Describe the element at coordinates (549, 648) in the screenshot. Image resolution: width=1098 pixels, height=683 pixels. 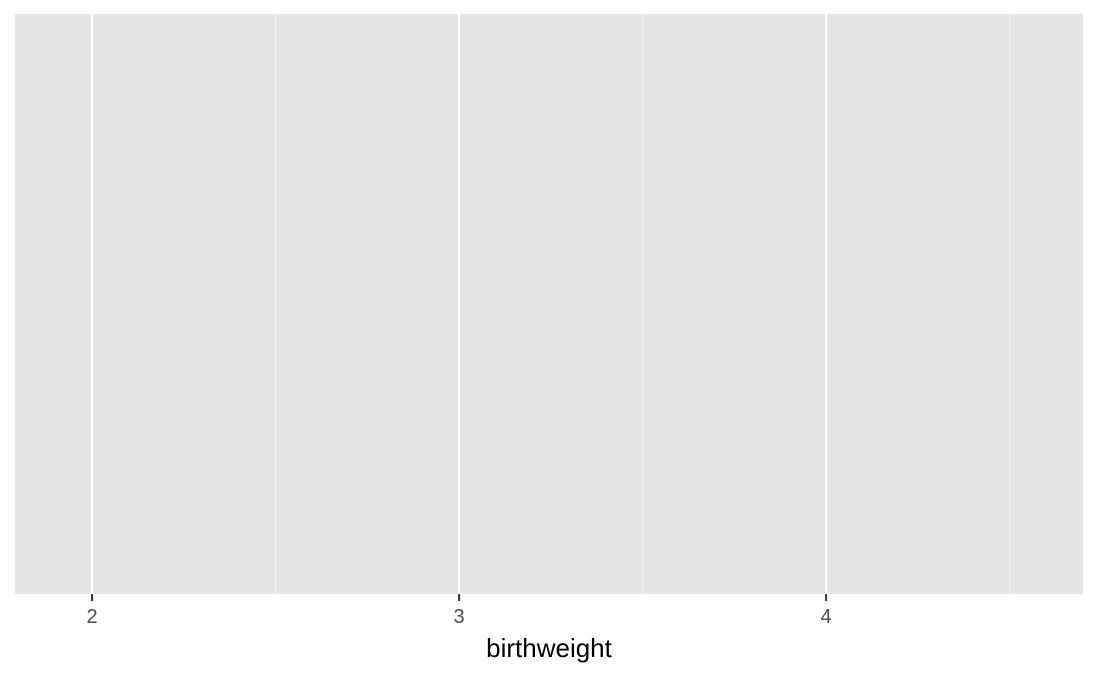
I see `x-axis-title: birthweight` at that location.